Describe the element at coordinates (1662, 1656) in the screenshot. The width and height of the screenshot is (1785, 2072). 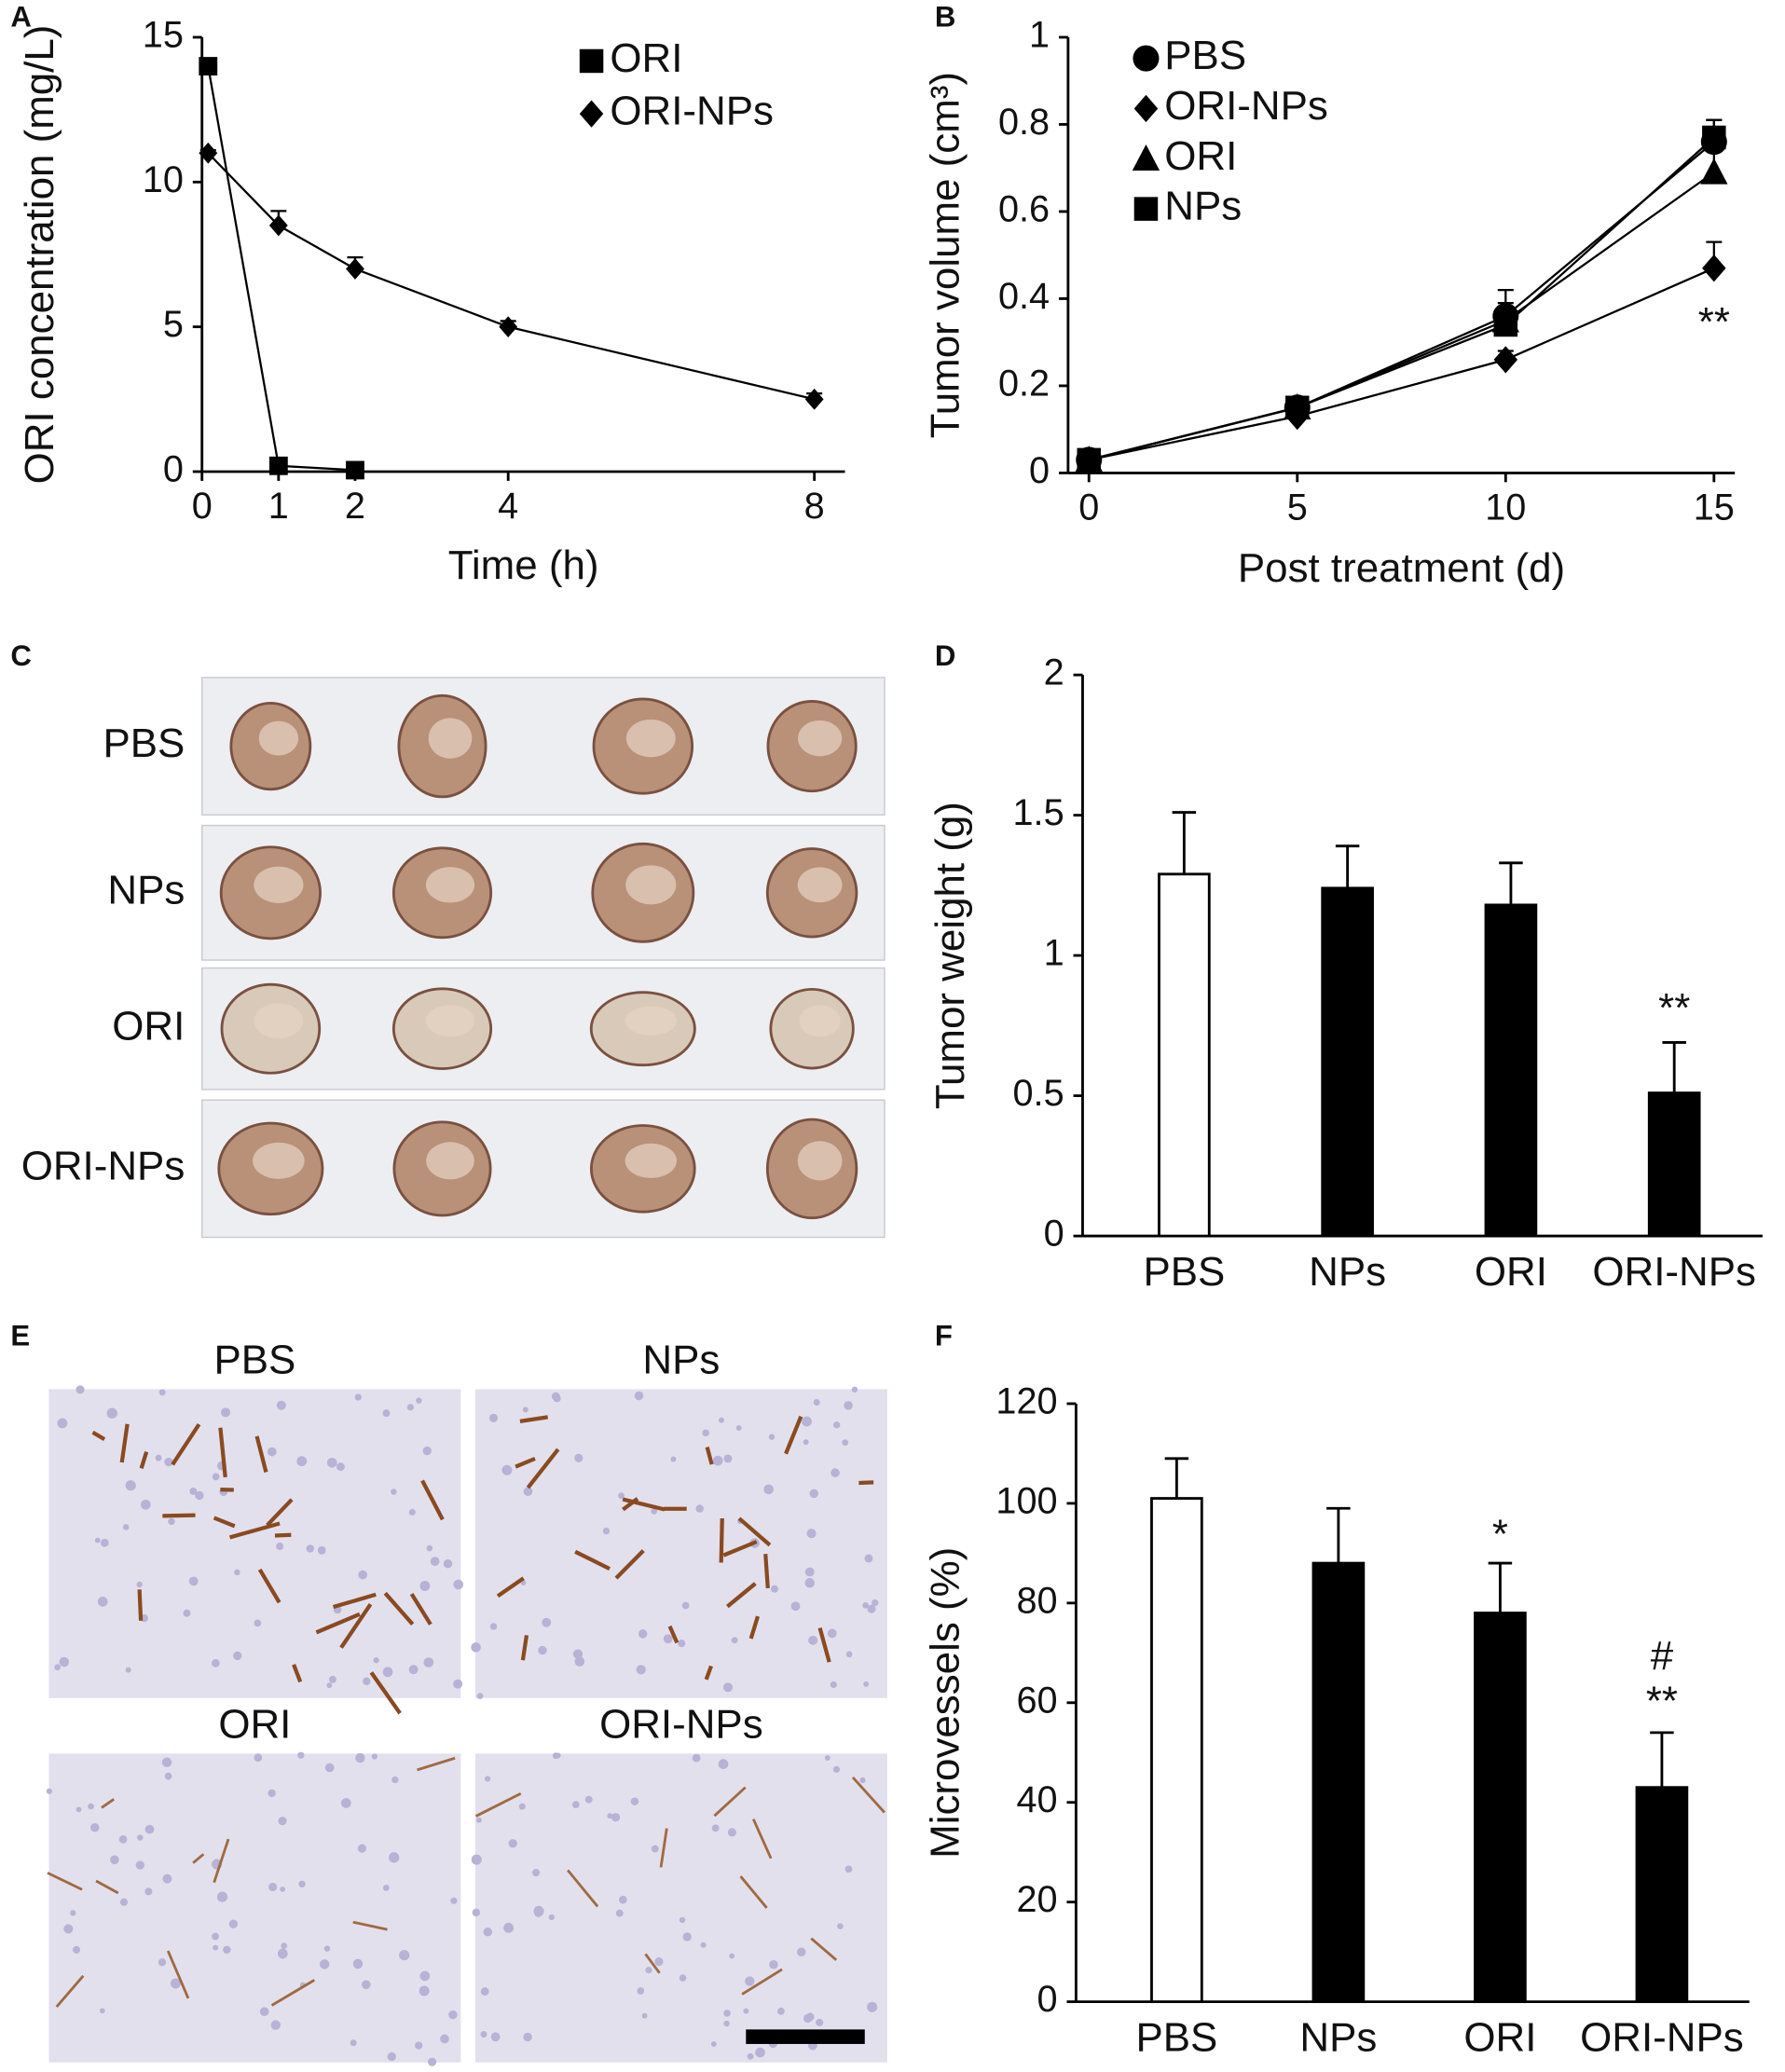
I see `annotation: #` at that location.